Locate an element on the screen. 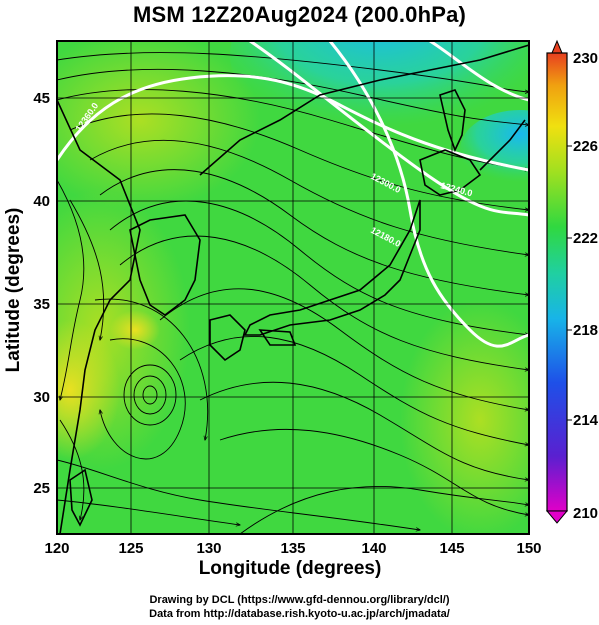 The width and height of the screenshot is (599, 625). x-tick-label: 140 is located at coordinates (373, 548).